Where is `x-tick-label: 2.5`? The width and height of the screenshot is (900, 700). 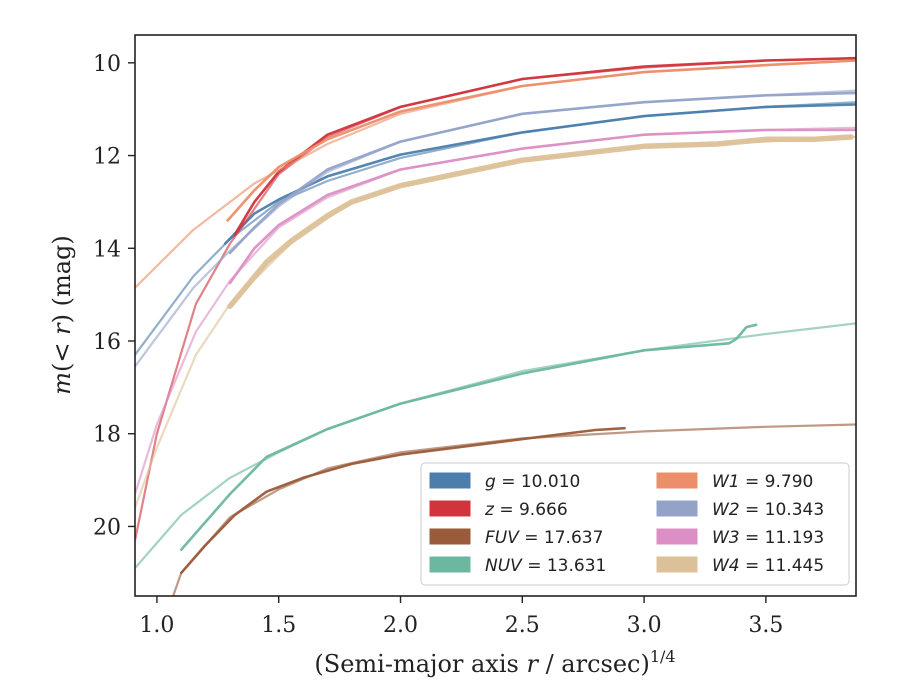
x-tick-label: 2.5 is located at coordinates (522, 625).